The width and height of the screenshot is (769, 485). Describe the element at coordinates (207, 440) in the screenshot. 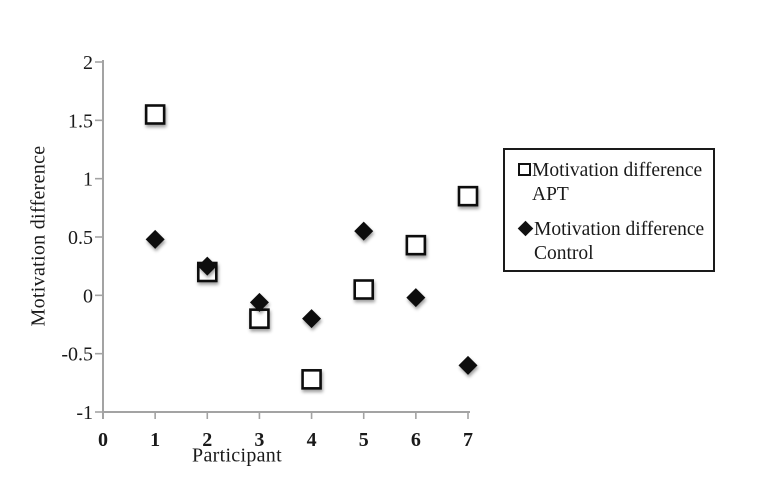

I see `x-tick-label: 2` at that location.